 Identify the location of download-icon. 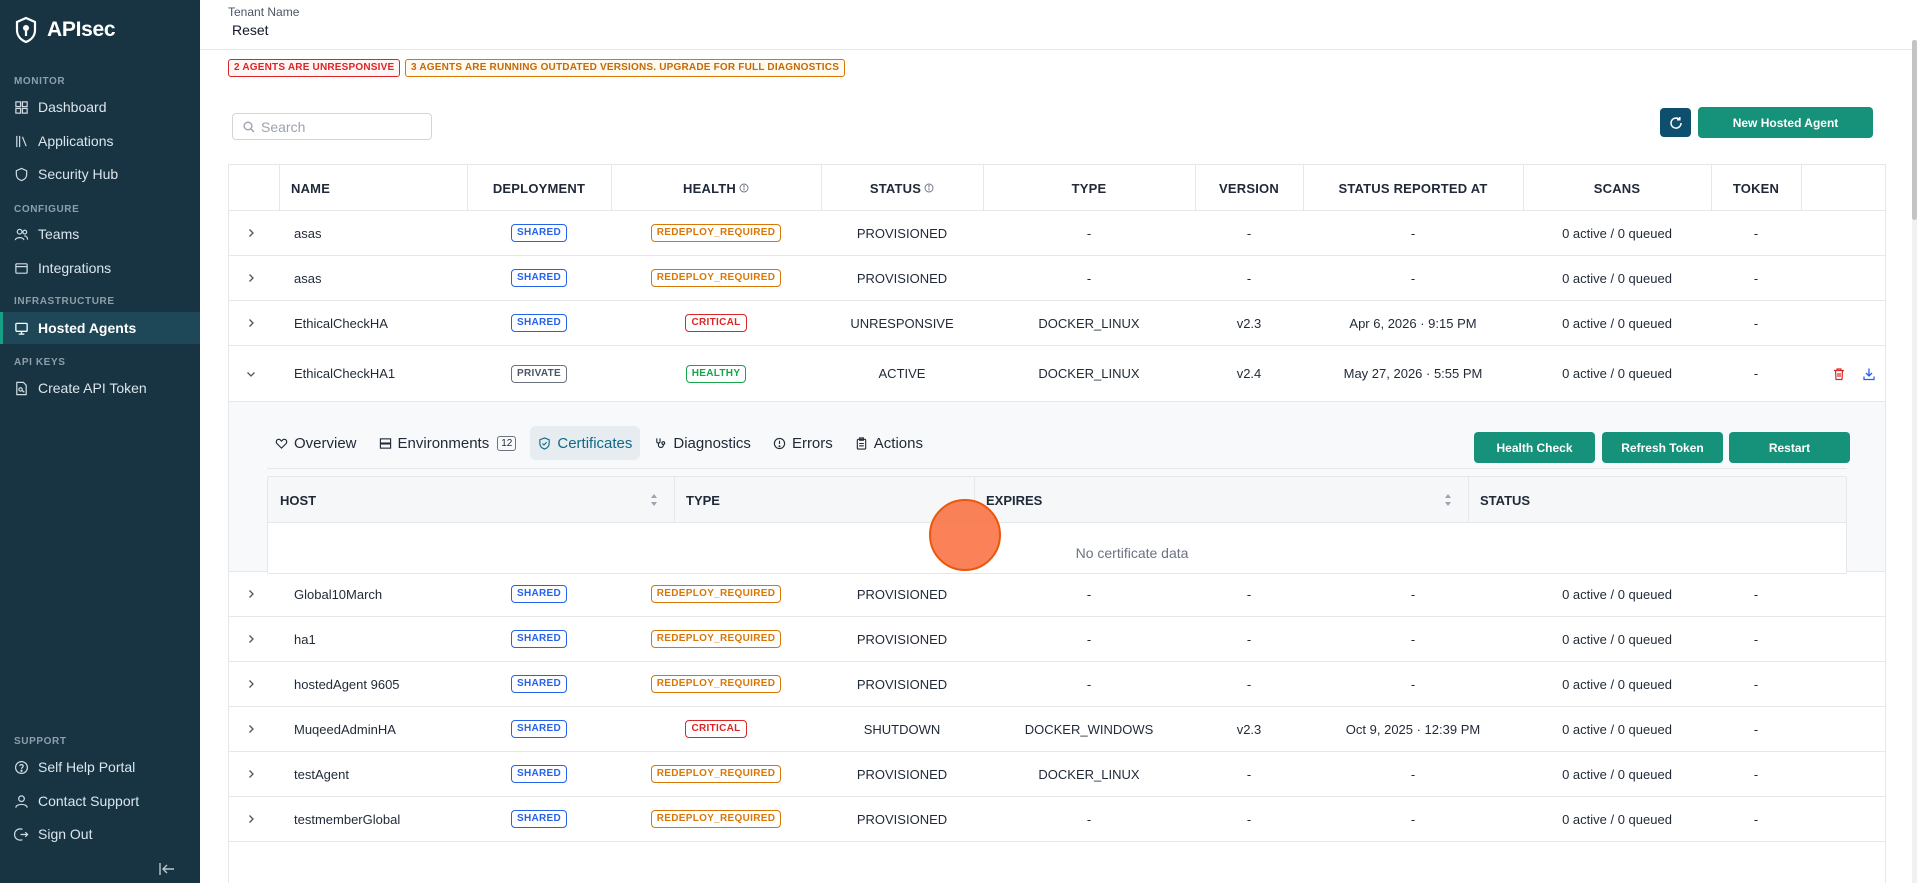
(1869, 374).